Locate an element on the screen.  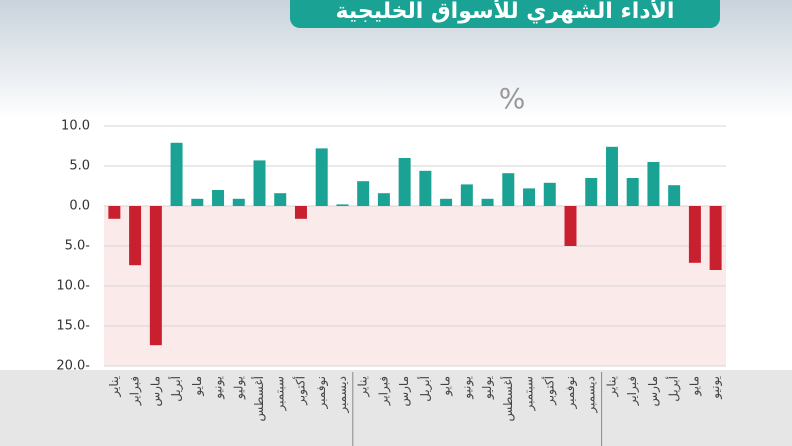
unit-label: % is located at coordinates (512, 98).